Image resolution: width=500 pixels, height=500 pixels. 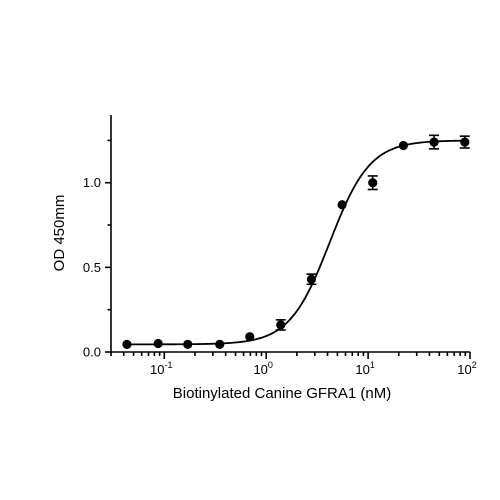 I want to click on y-tick-label: 0.5, so click(x=92, y=267).